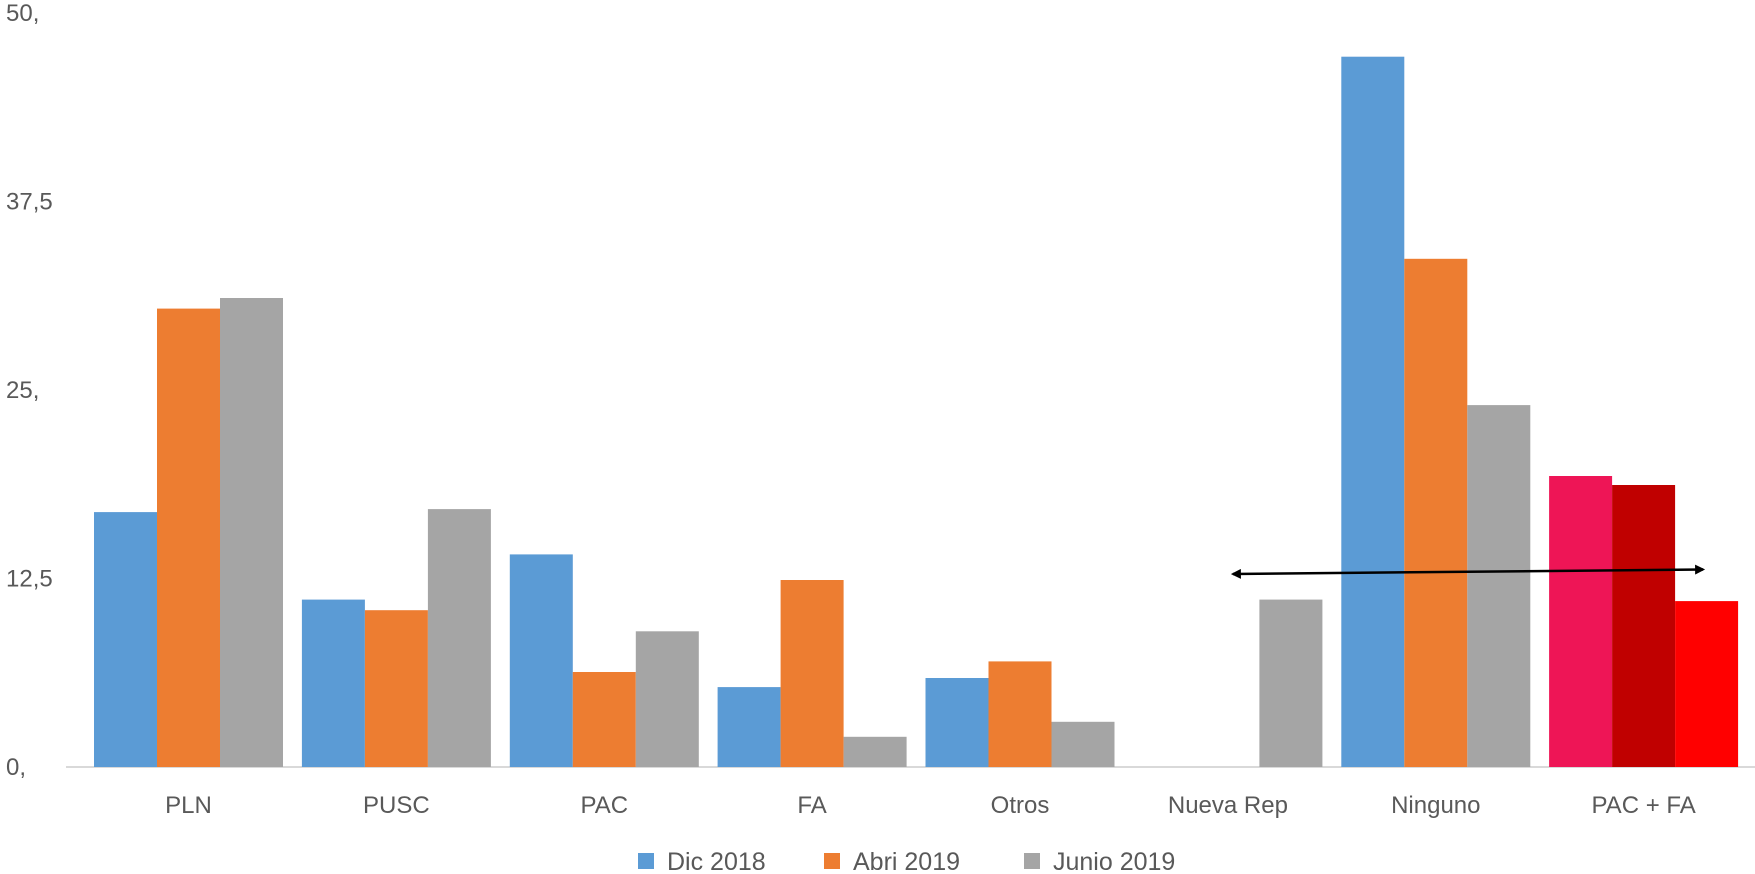  Describe the element at coordinates (1435, 805) in the screenshot. I see `x-tick-label: Ninguno` at that location.